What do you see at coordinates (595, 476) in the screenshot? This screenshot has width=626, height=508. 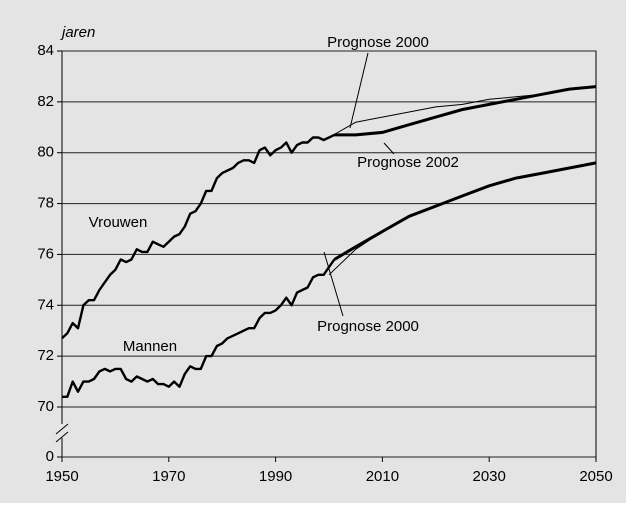 I see `x-tick-label: 2050` at bounding box center [595, 476].